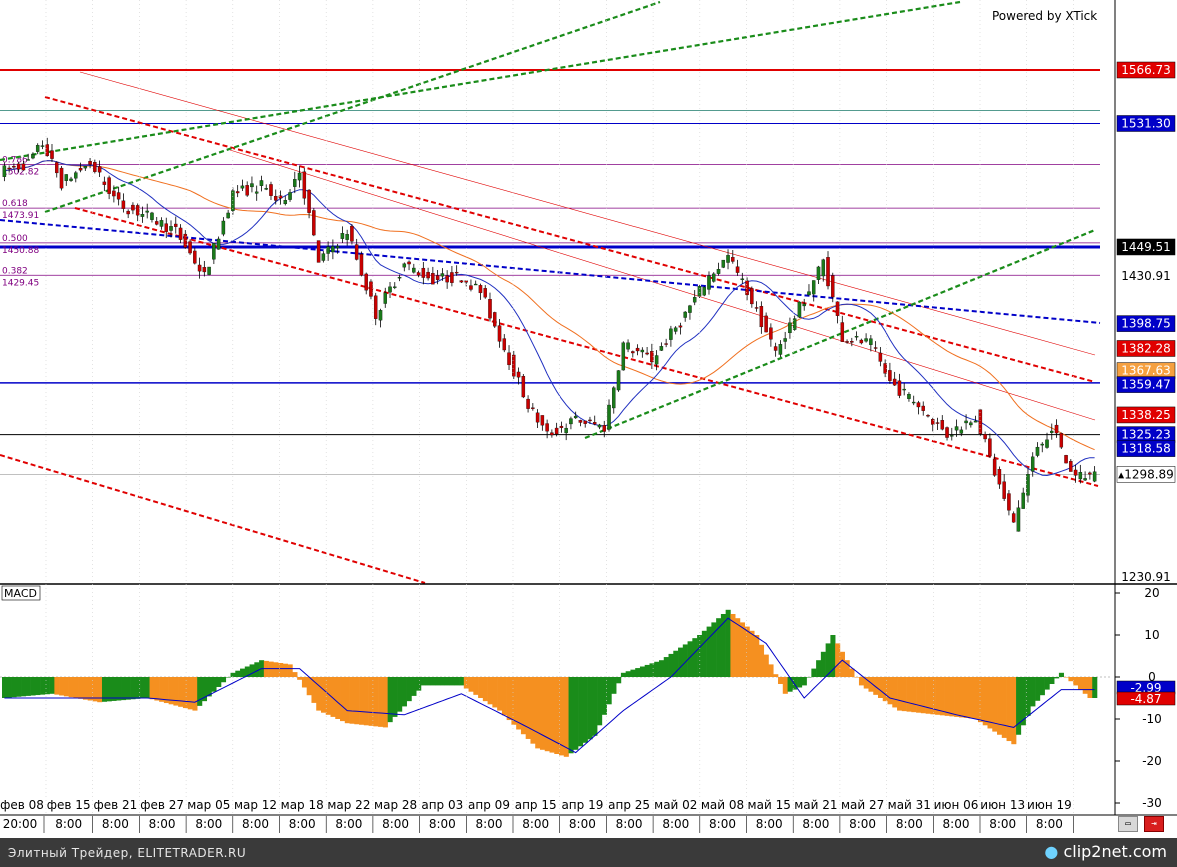 This screenshot has width=1177, height=867. Describe the element at coordinates (1002, 805) in the screenshot. I see `x-date-label: июн 13` at that location.